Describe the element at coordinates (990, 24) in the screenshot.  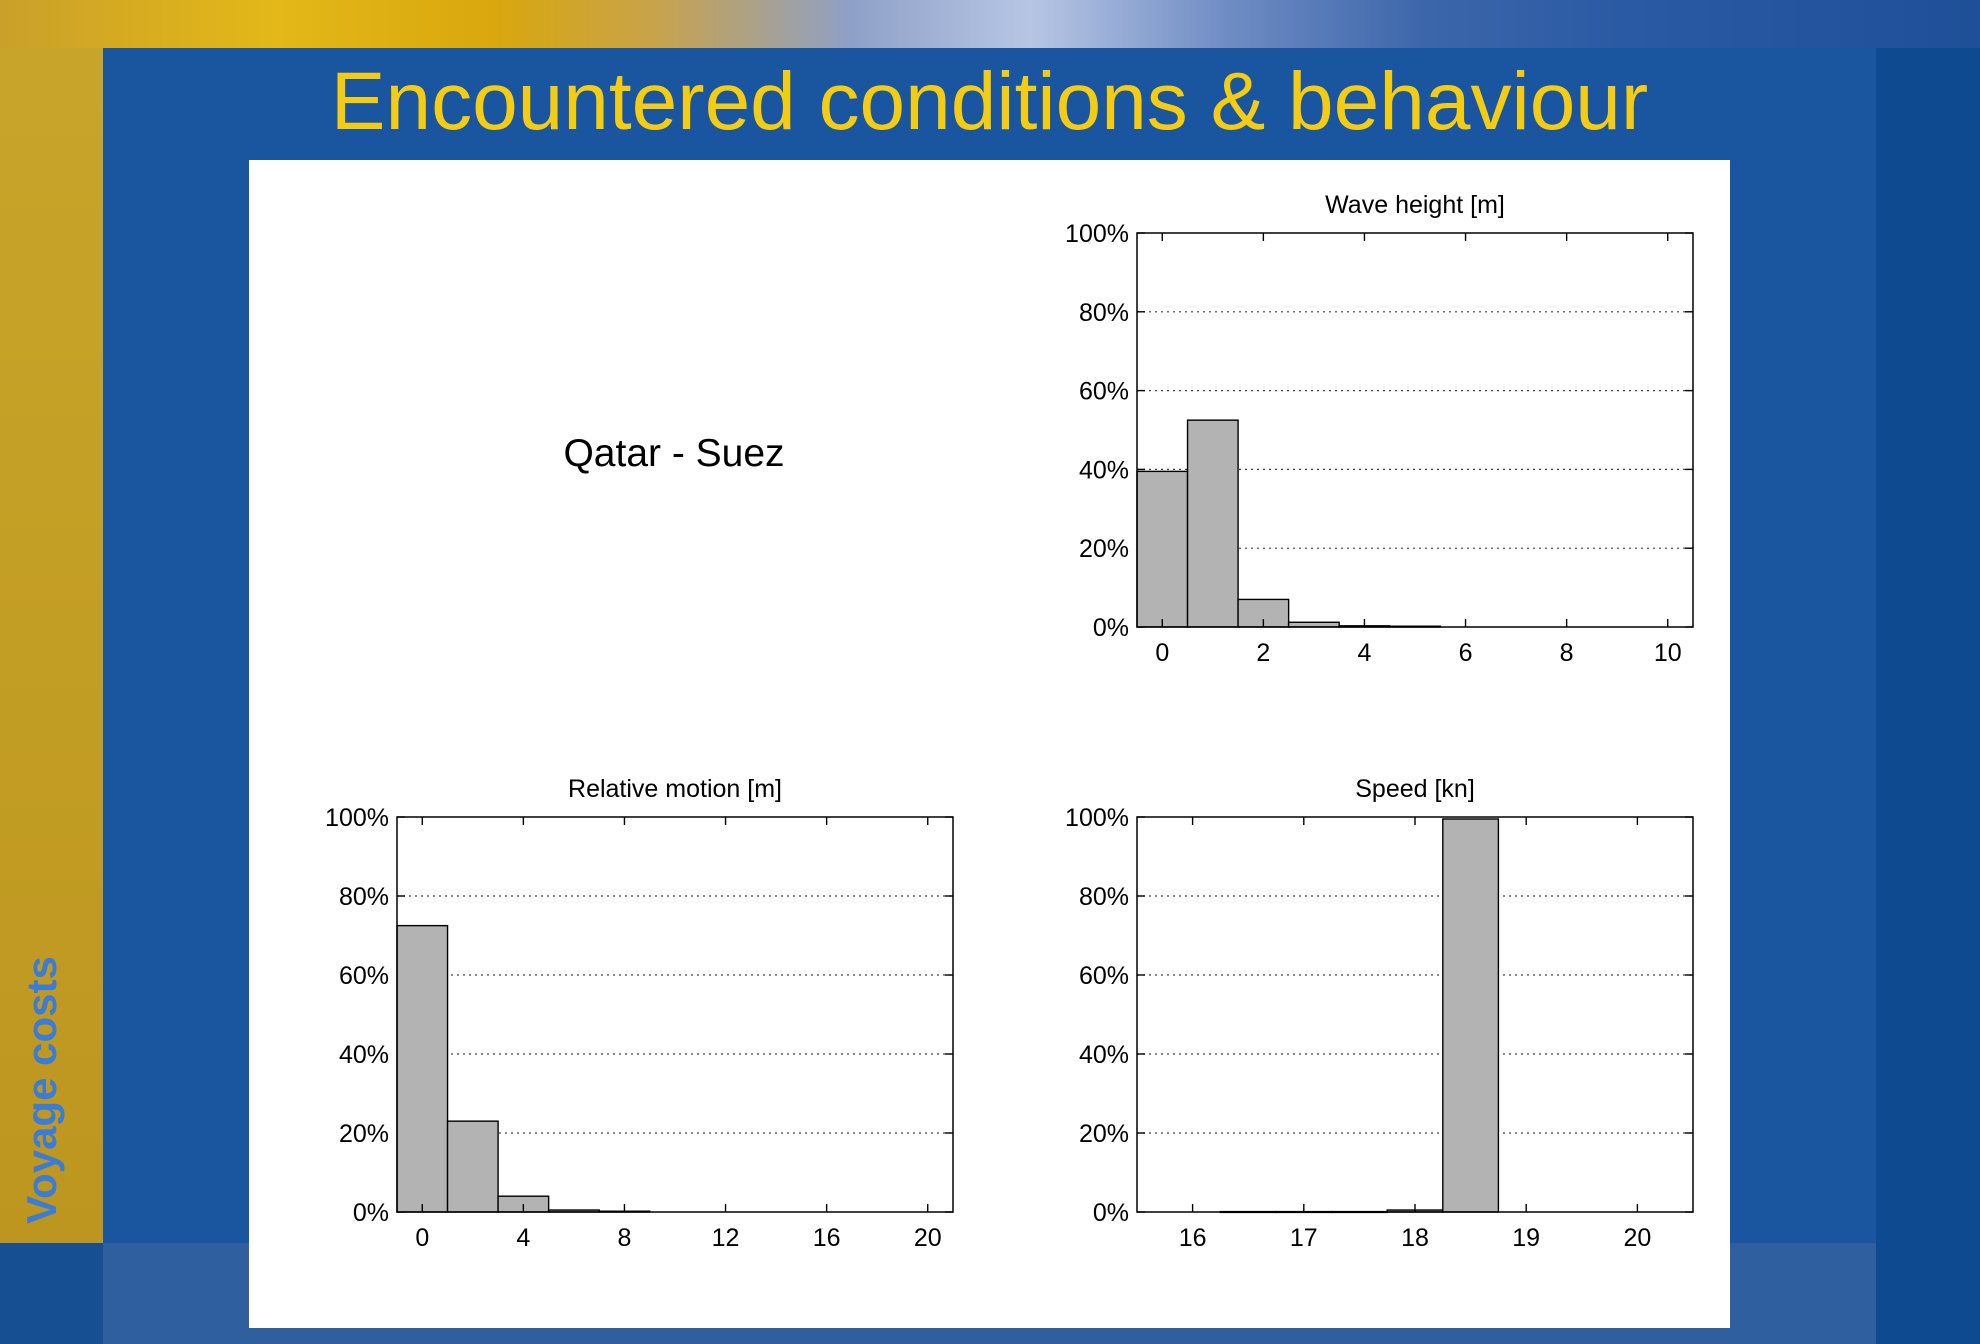
I see `header-banner-image` at that location.